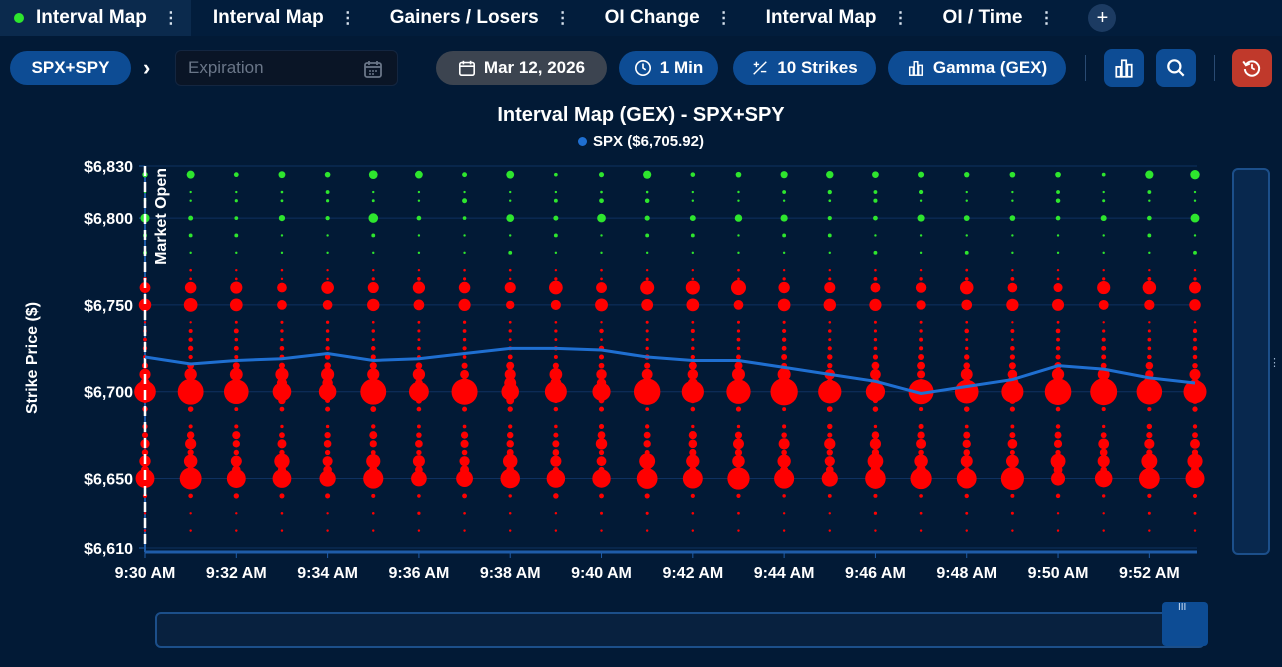 The image size is (1282, 667). What do you see at coordinates (832, 18) in the screenshot?
I see `tab-item: Interval Map ⋮` at bounding box center [832, 18].